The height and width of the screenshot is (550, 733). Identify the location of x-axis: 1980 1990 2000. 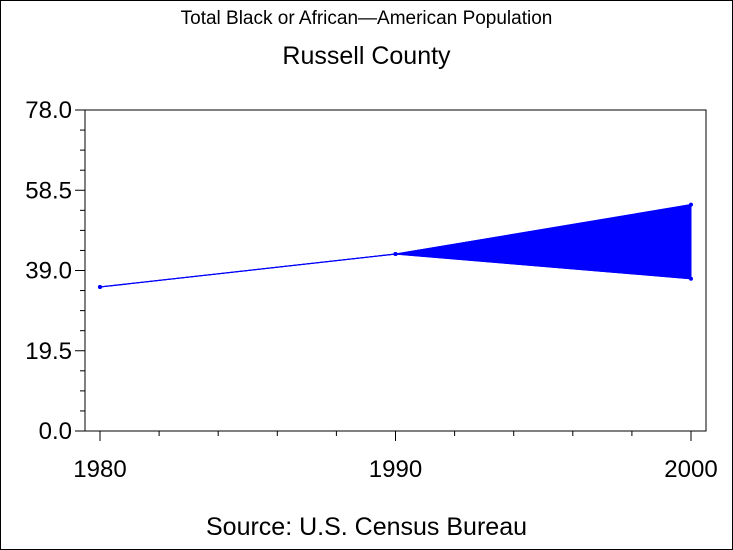
(395, 457).